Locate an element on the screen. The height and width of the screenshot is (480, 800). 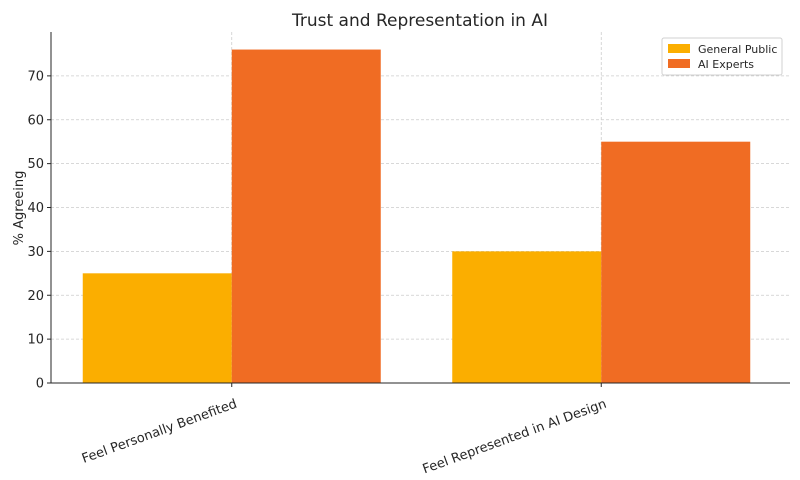
y-tick-label: 0 is located at coordinates (40, 384).